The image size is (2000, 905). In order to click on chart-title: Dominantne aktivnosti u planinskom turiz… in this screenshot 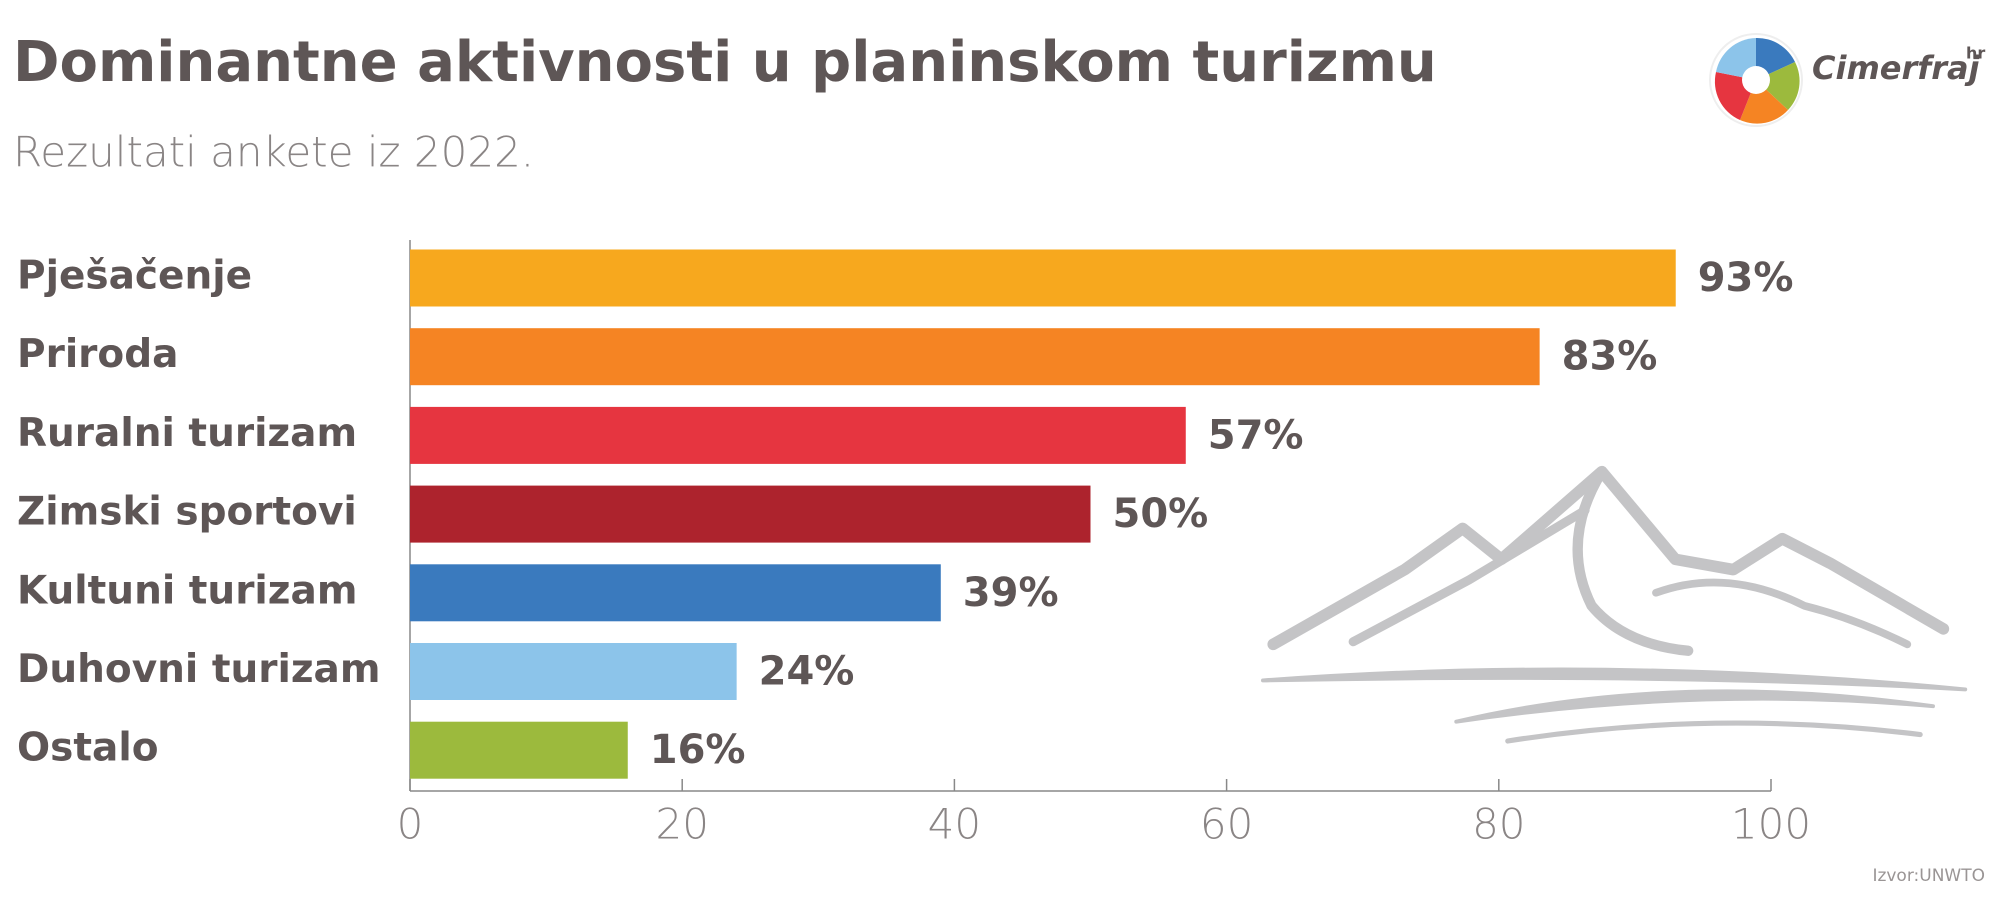, I will do `click(725, 62)`.